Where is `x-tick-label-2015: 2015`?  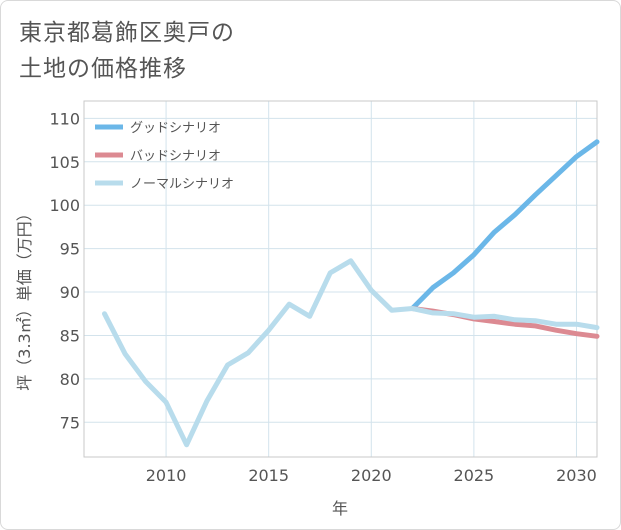
x-tick-label-2015: 2015 is located at coordinates (268, 475).